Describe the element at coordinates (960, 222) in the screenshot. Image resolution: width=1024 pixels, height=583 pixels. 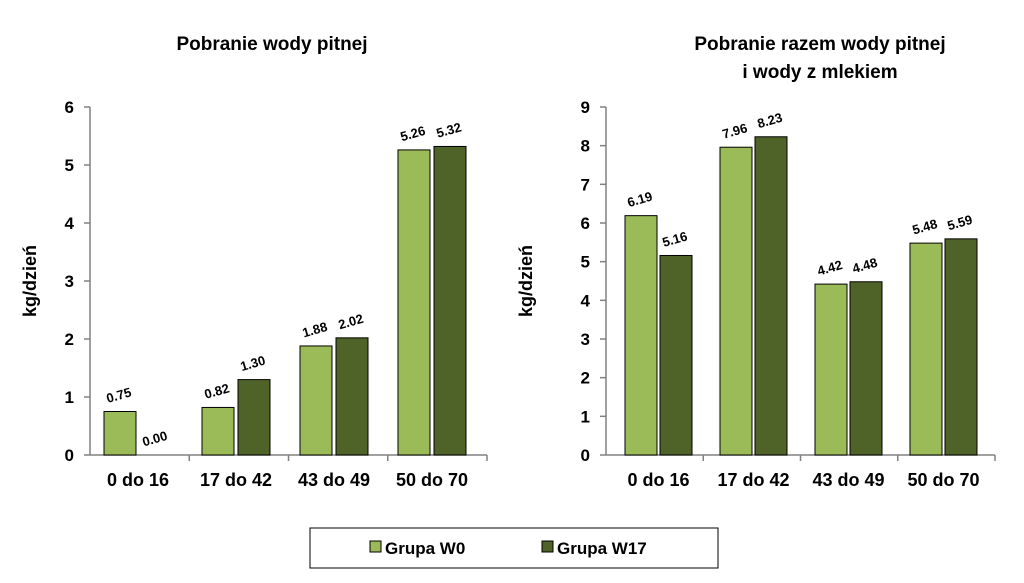
I see `data-label: 5.59` at that location.